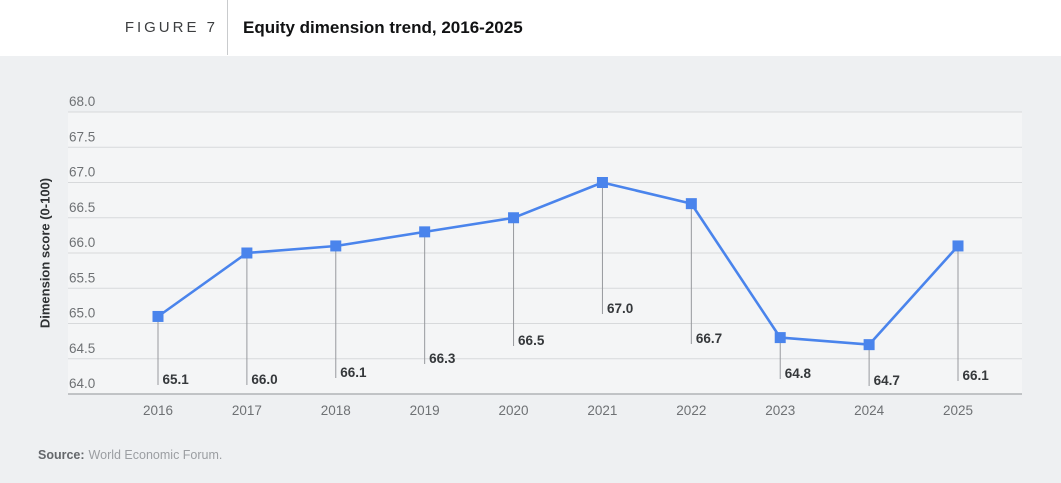  What do you see at coordinates (61, 455) in the screenshot?
I see `source-label: Source:` at bounding box center [61, 455].